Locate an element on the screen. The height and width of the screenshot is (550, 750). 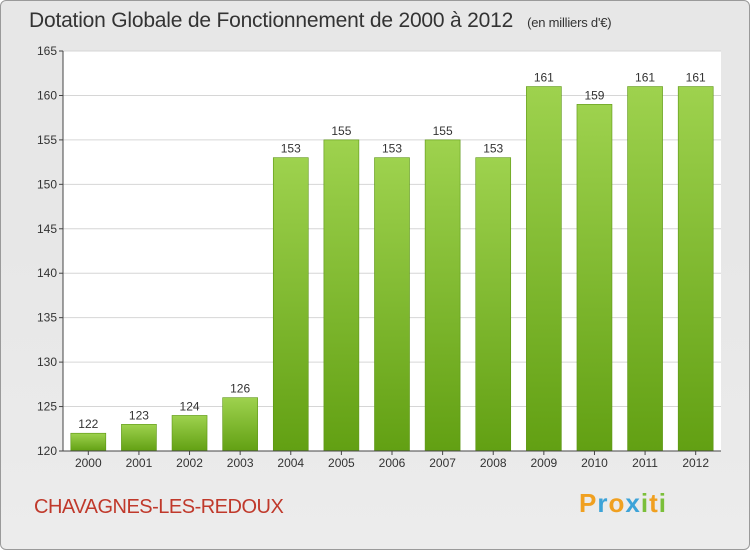
x-tick-label: 2010 is located at coordinates (594, 463).